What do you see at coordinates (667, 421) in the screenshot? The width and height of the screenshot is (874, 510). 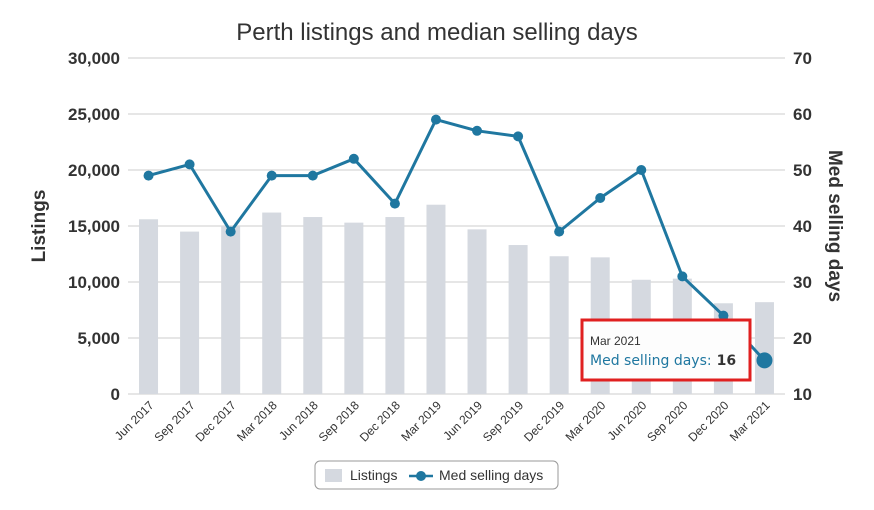 I see `x-tick-label: Sep 2020` at bounding box center [667, 421].